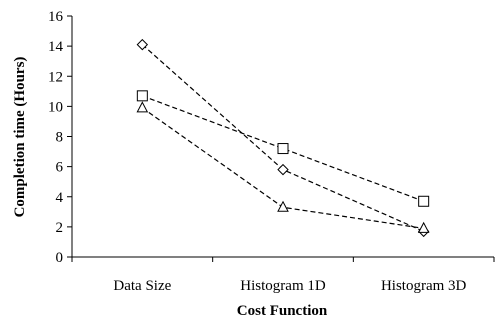 The height and width of the screenshot is (322, 503). What do you see at coordinates (60, 138) in the screenshot?
I see `y-tick-label: 8` at bounding box center [60, 138].